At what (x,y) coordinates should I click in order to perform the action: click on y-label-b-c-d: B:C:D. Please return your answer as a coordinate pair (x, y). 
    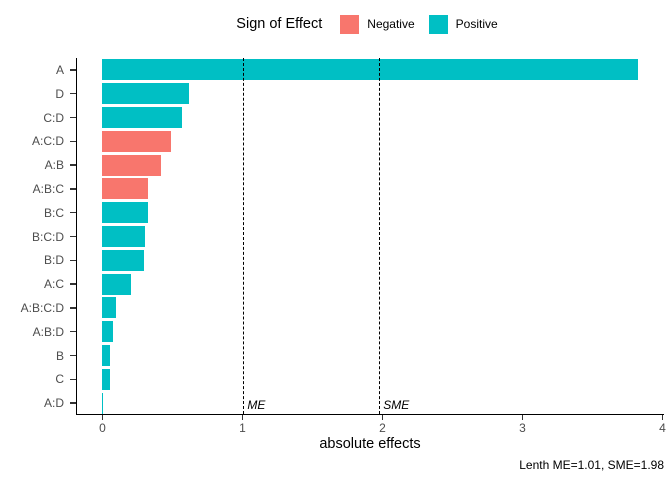
    Looking at the image, I should click on (47, 236).